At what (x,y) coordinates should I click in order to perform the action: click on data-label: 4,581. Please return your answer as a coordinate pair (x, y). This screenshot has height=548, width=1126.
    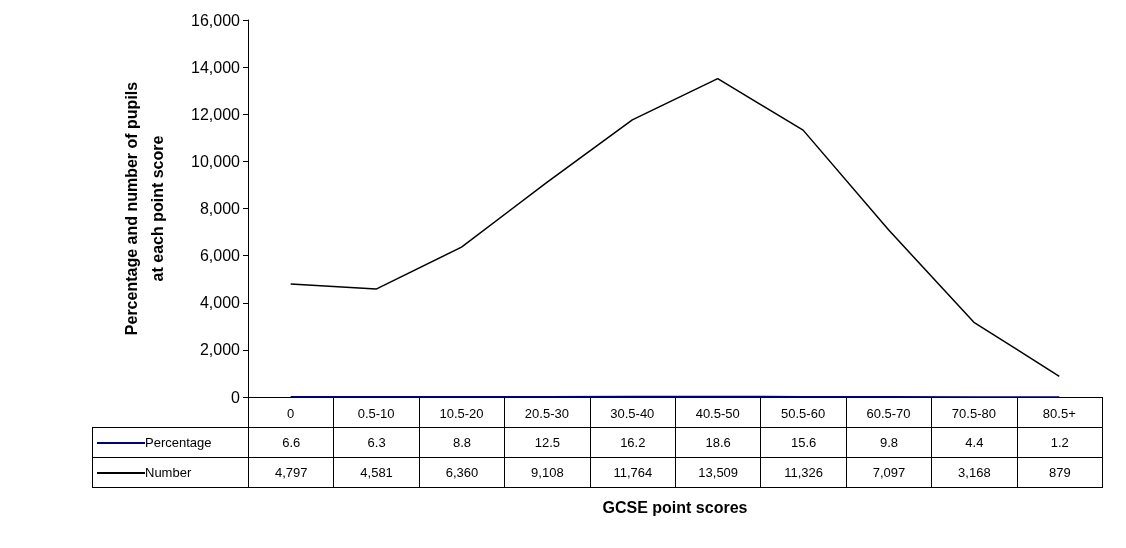
    Looking at the image, I should click on (376, 472).